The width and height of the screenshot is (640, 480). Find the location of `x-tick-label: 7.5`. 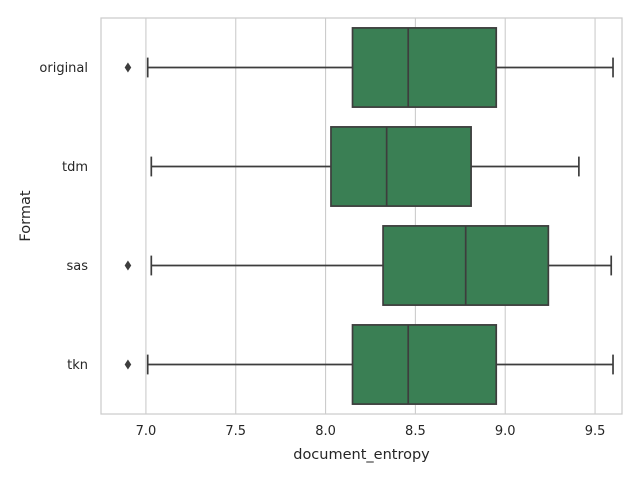

x-tick-label: 7.5 is located at coordinates (235, 431).